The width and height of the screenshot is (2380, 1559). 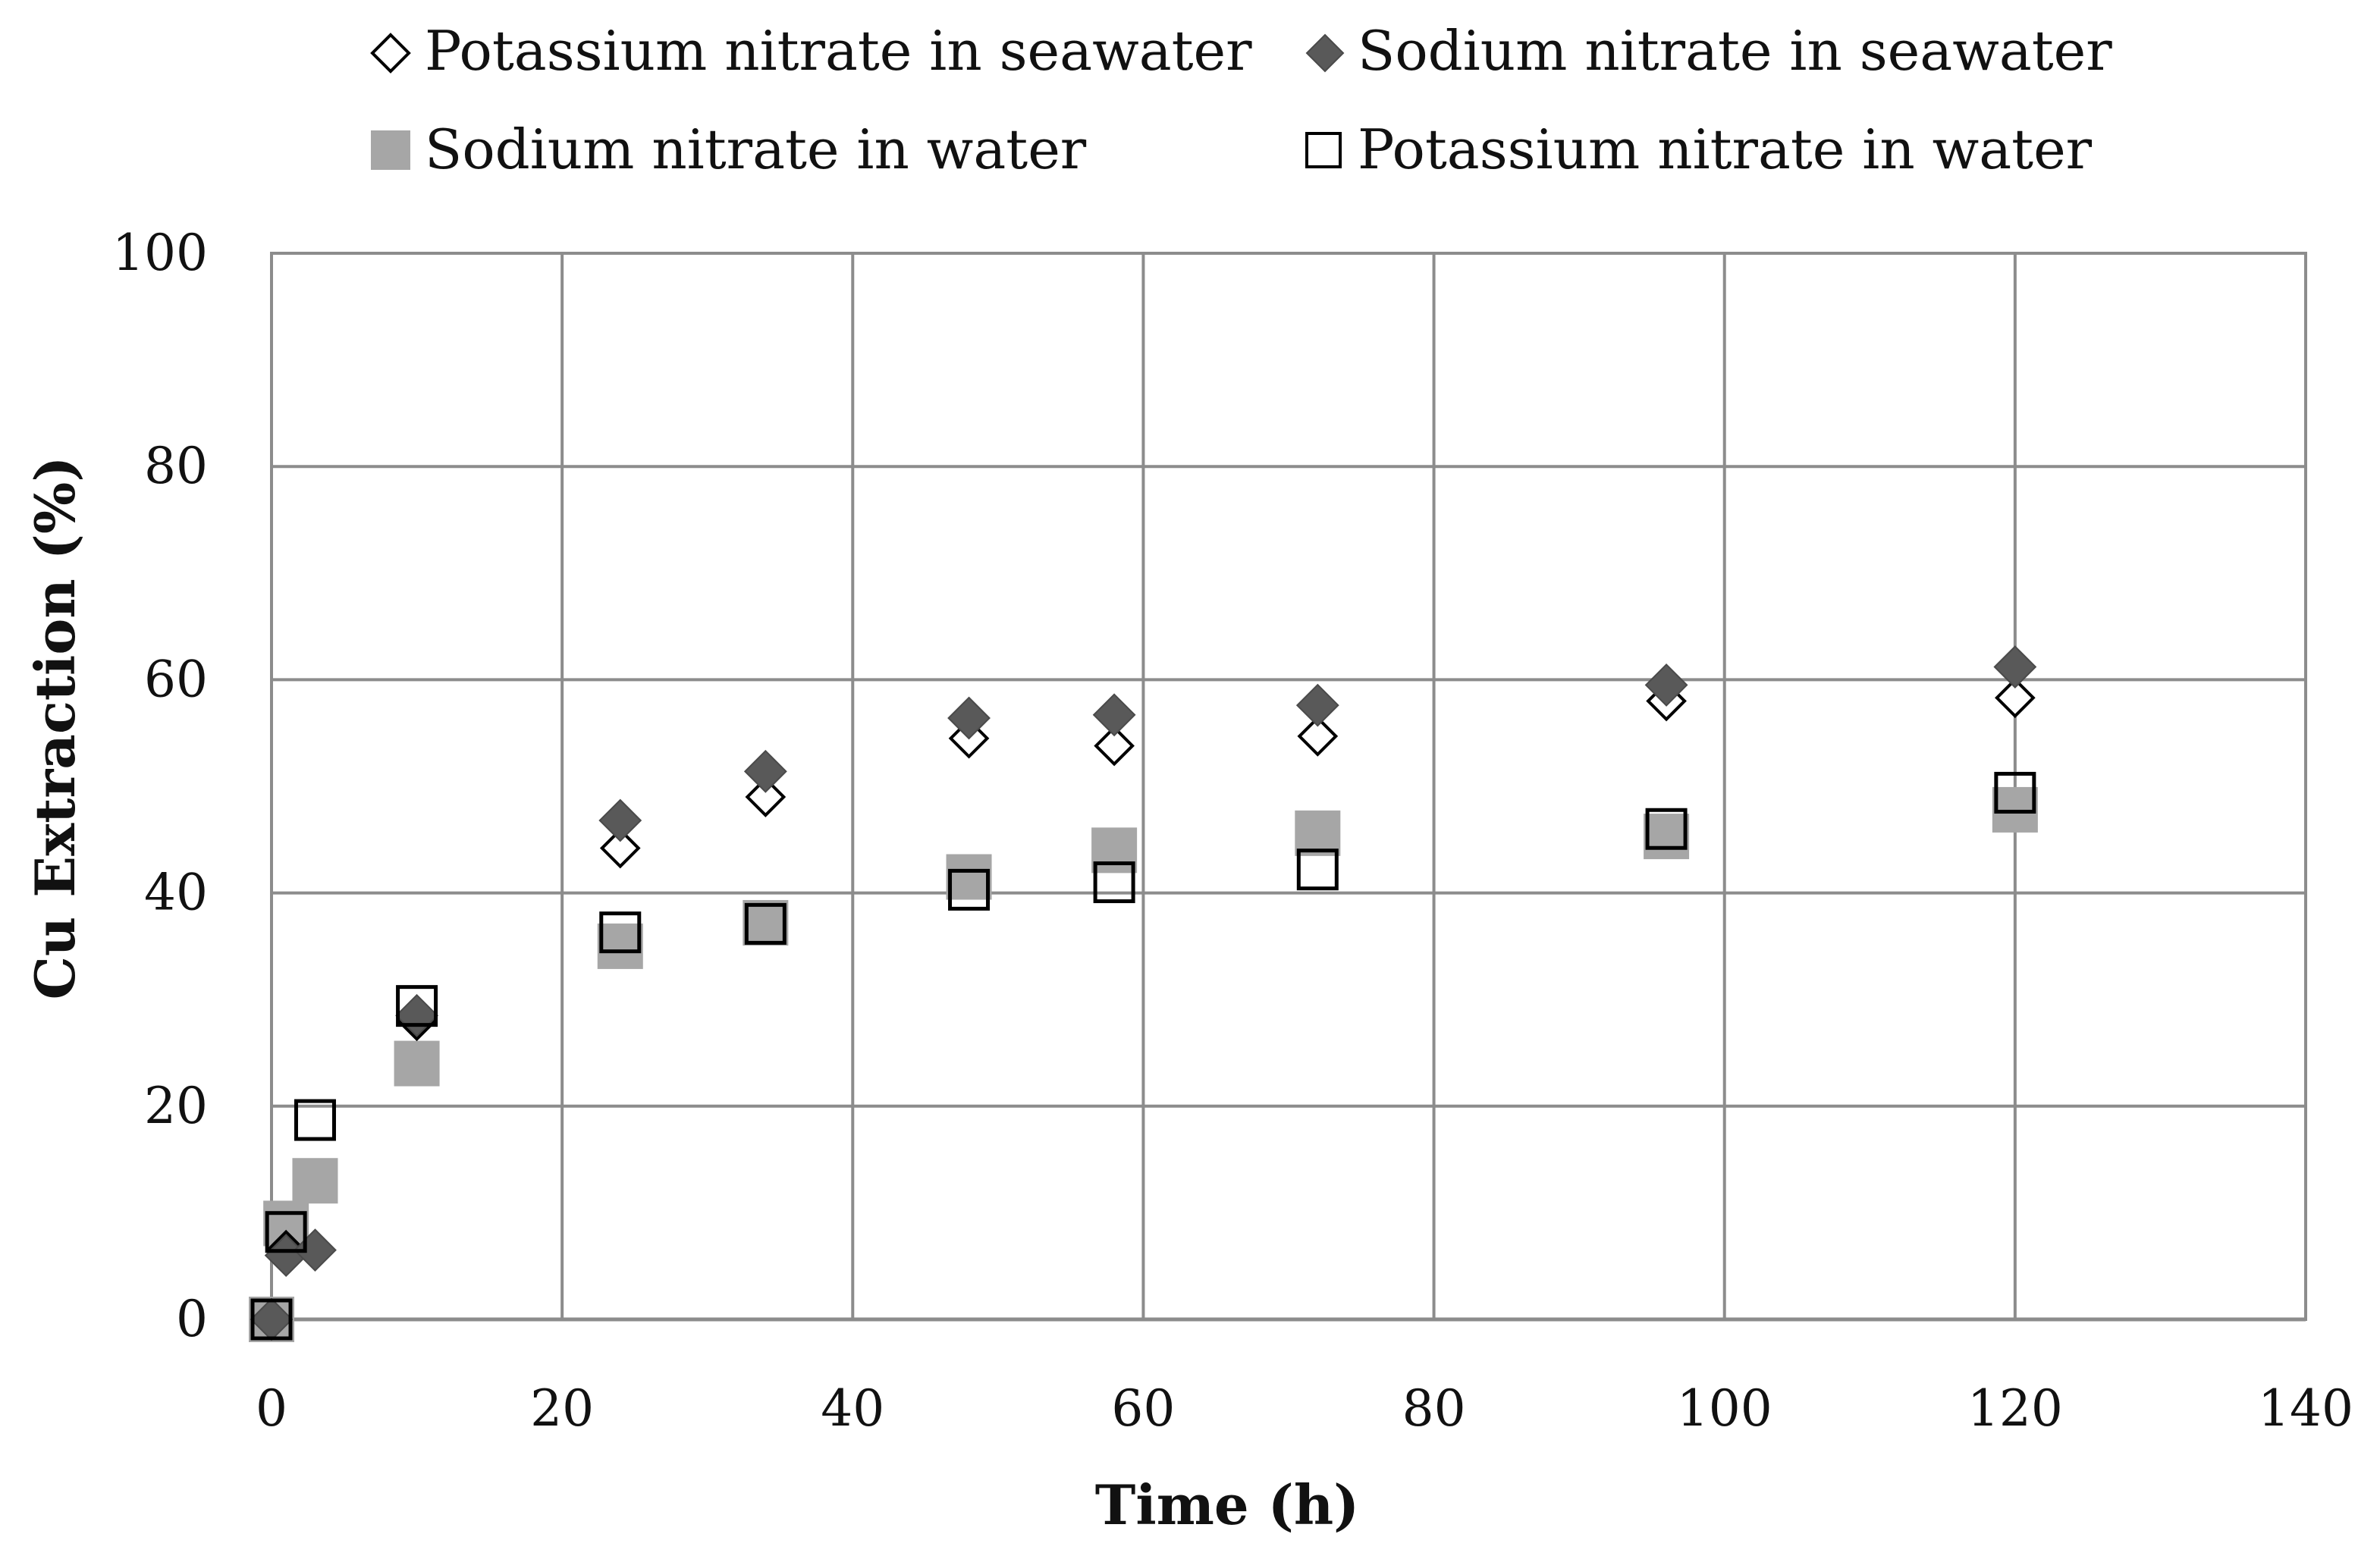 I want to click on y-tick-label: 80, so click(x=176, y=466).